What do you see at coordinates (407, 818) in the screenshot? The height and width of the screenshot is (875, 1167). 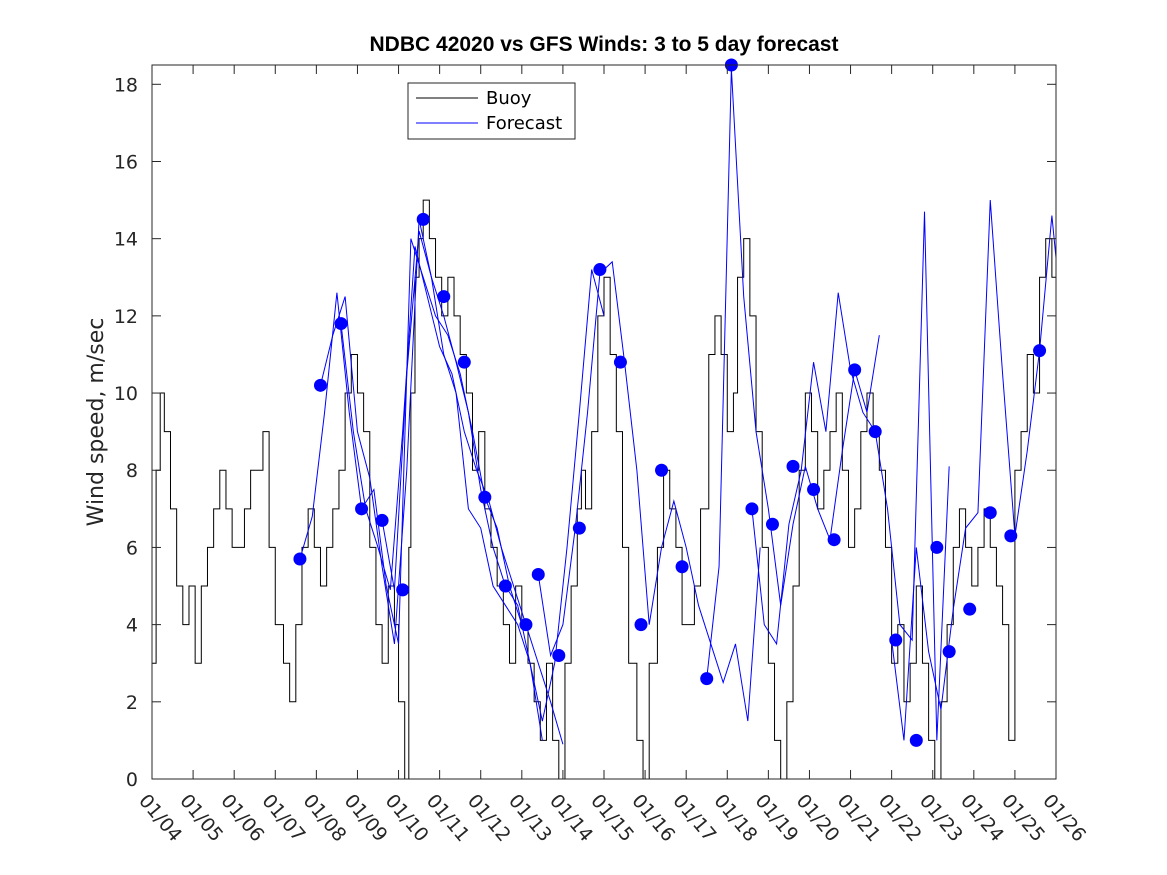 I see `x-tick-label: 01/10` at bounding box center [407, 818].